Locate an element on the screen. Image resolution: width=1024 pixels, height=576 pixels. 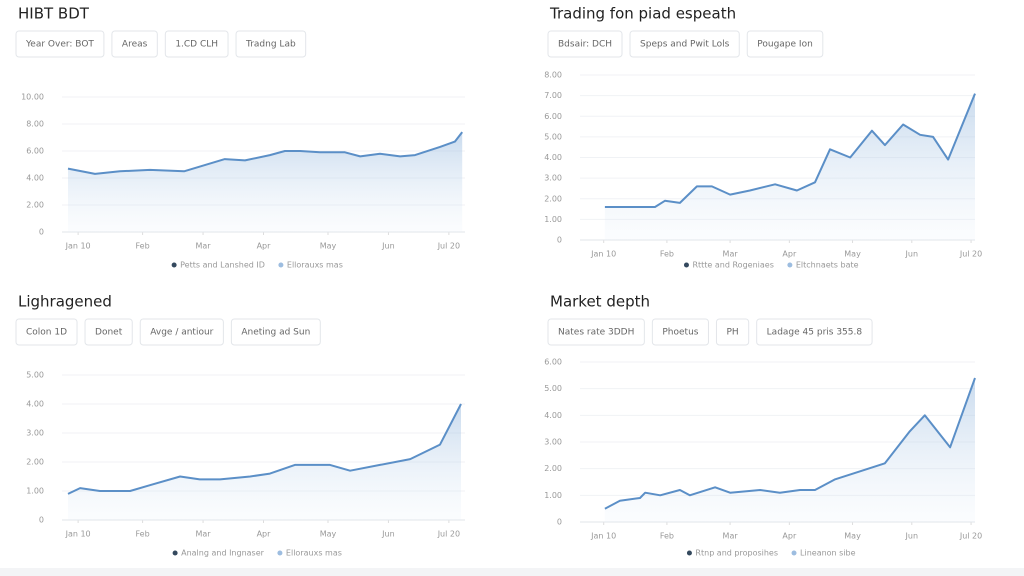
filter-label: Speps and Pwit Lols is located at coordinates (685, 45).